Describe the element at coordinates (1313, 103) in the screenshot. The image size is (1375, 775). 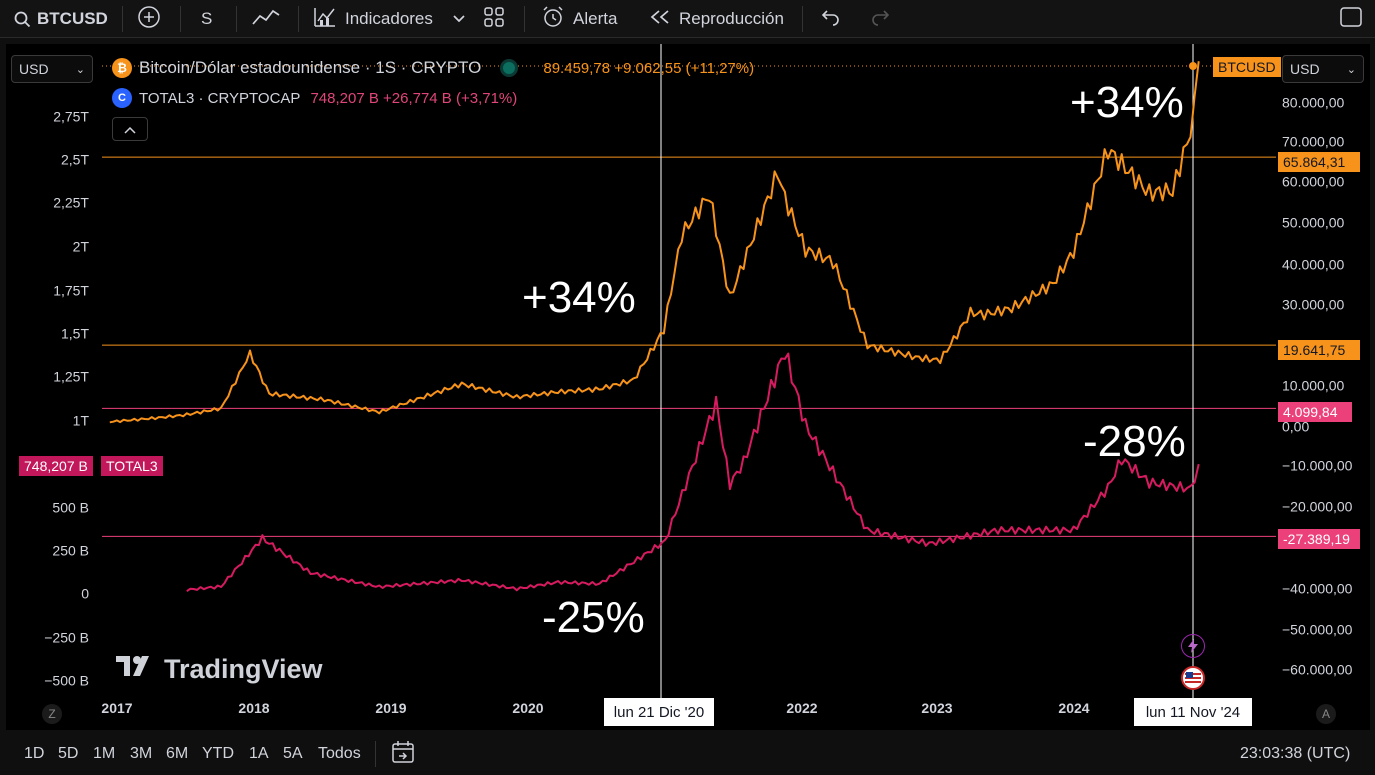
I see `right-axis-tick-label: 80.000,00` at that location.